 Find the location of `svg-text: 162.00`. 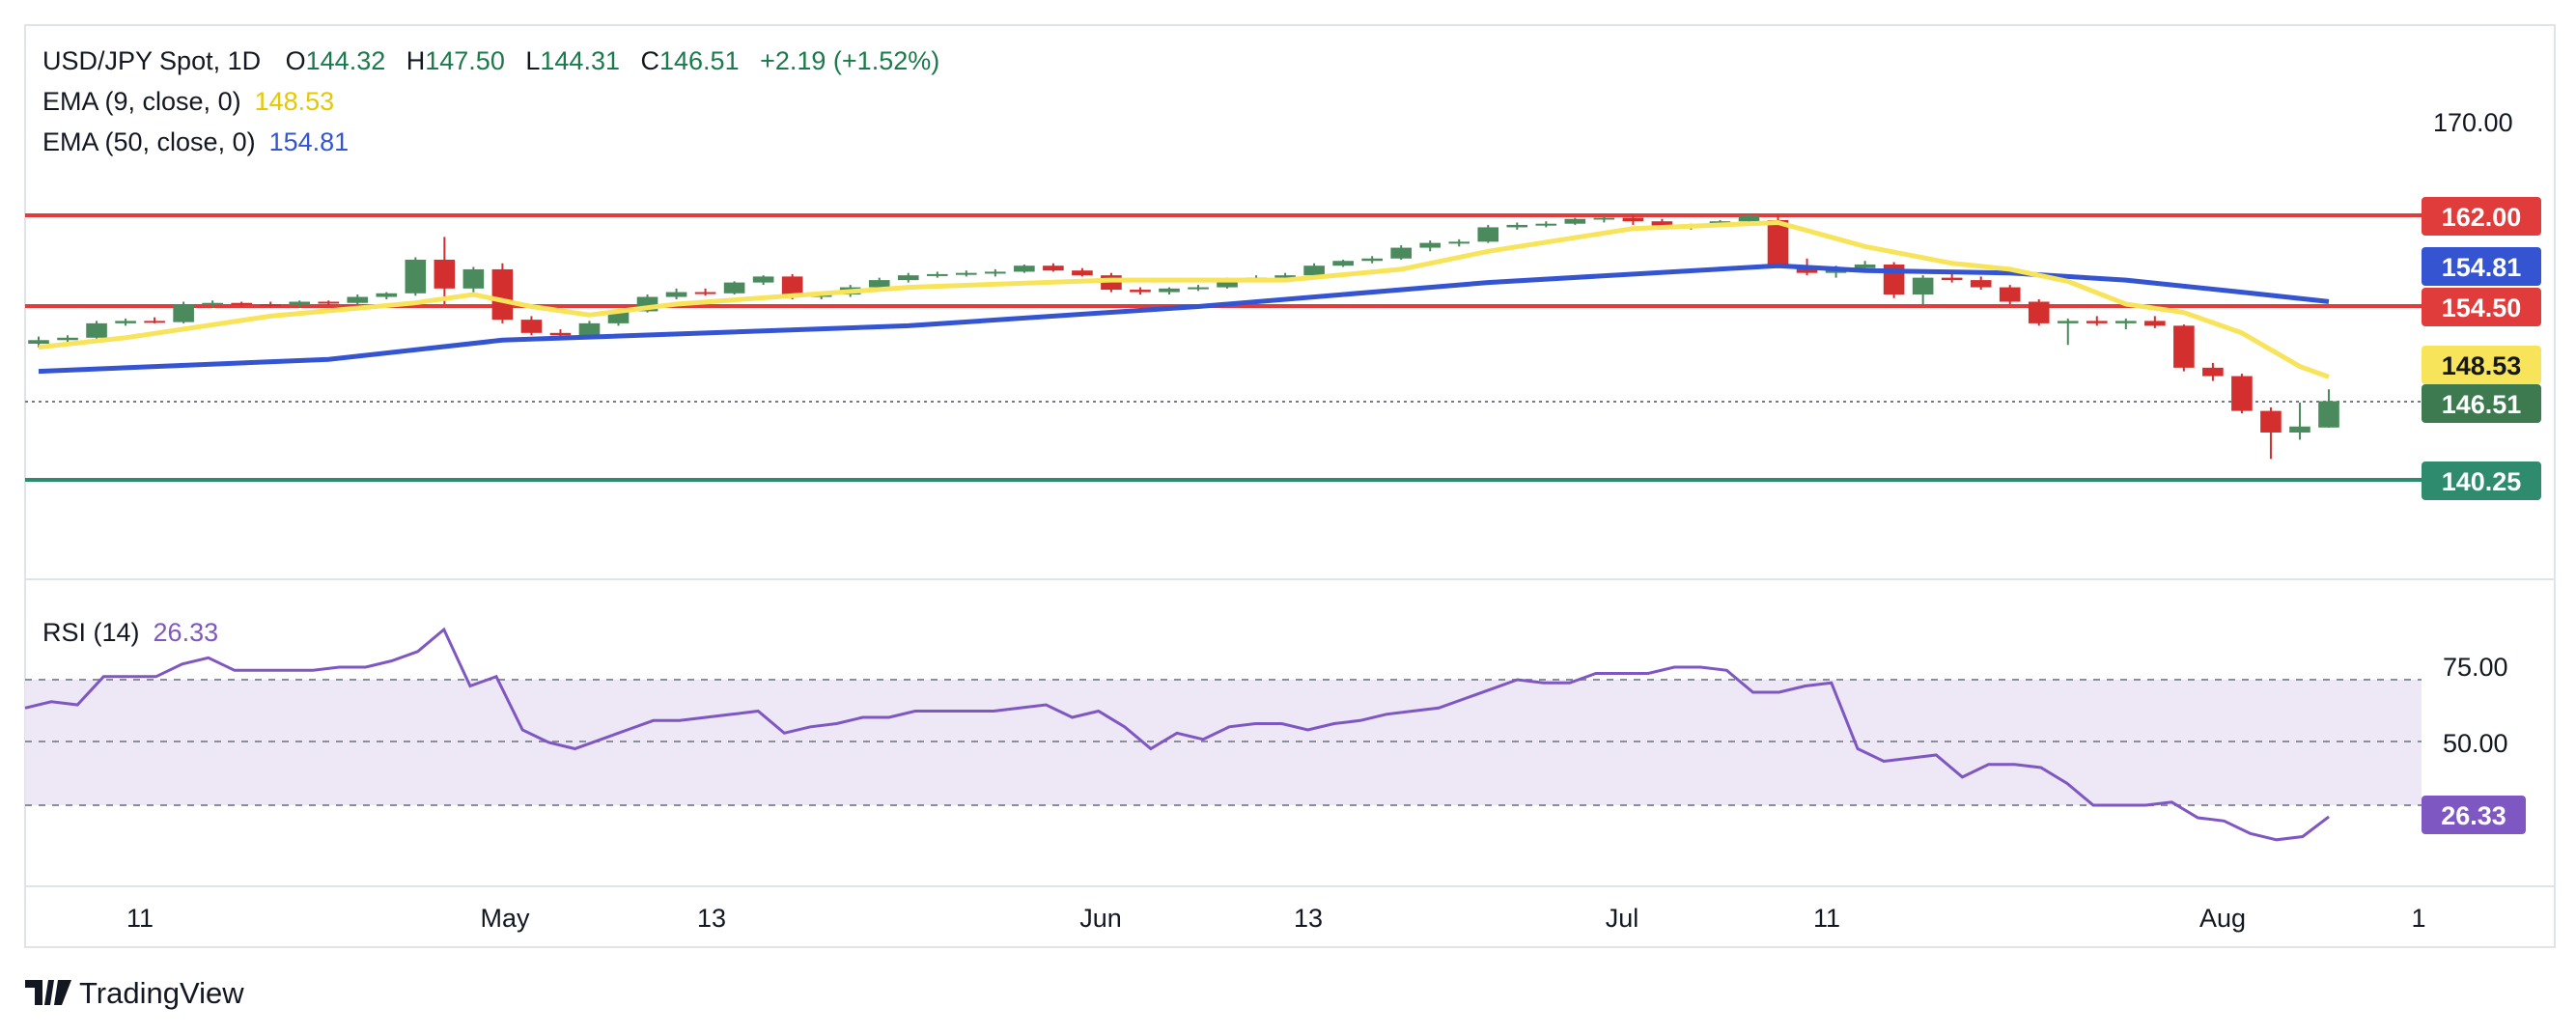

svg-text: 162.00 is located at coordinates (2482, 217).